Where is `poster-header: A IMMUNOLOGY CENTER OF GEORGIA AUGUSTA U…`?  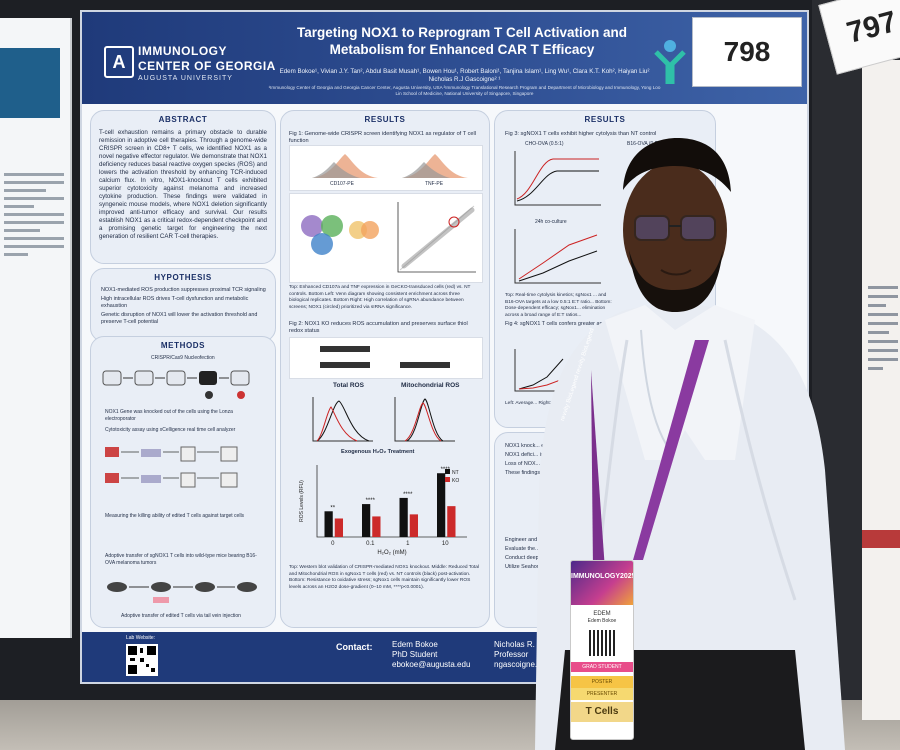
poster-header: A IMMUNOLOGY CENTER OF GEORGIA AUGUSTA U… is located at coordinates (444, 58).